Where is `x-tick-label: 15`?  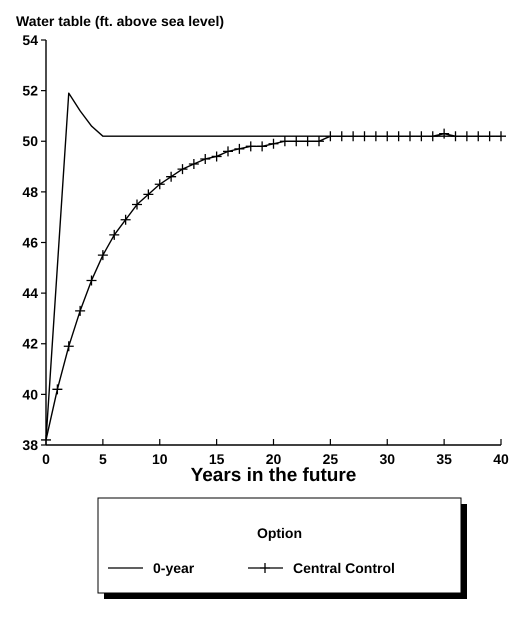
x-tick-label: 15 is located at coordinates (216, 459).